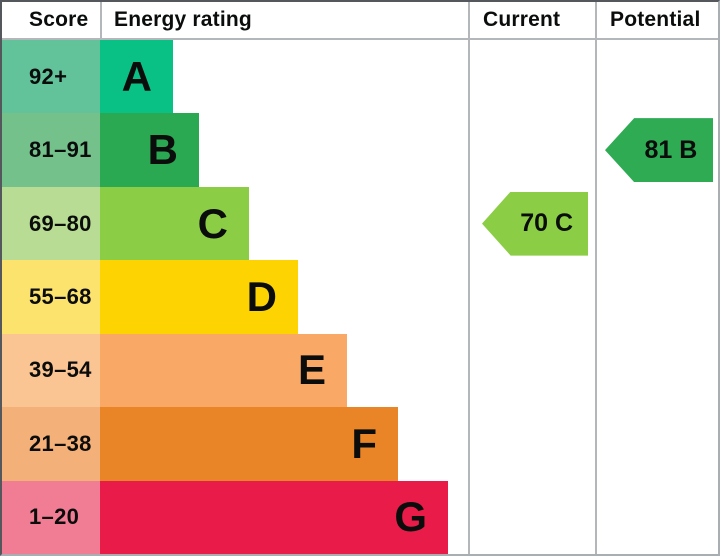 The image size is (720, 556). I want to click on divider-potential-column, so click(596, 278).